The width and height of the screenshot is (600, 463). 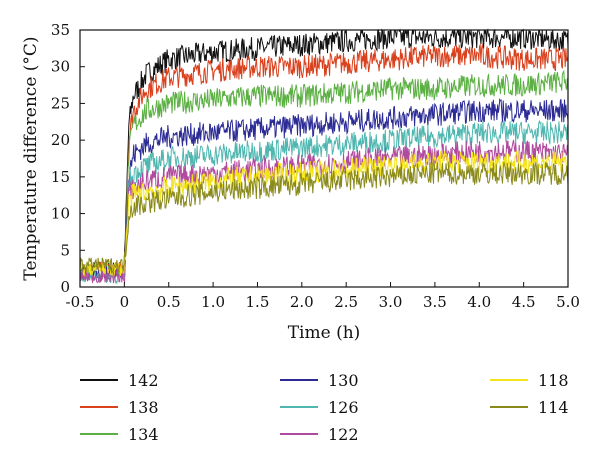 What do you see at coordinates (143, 434) in the screenshot?
I see `legend-label-134: 134` at bounding box center [143, 434].